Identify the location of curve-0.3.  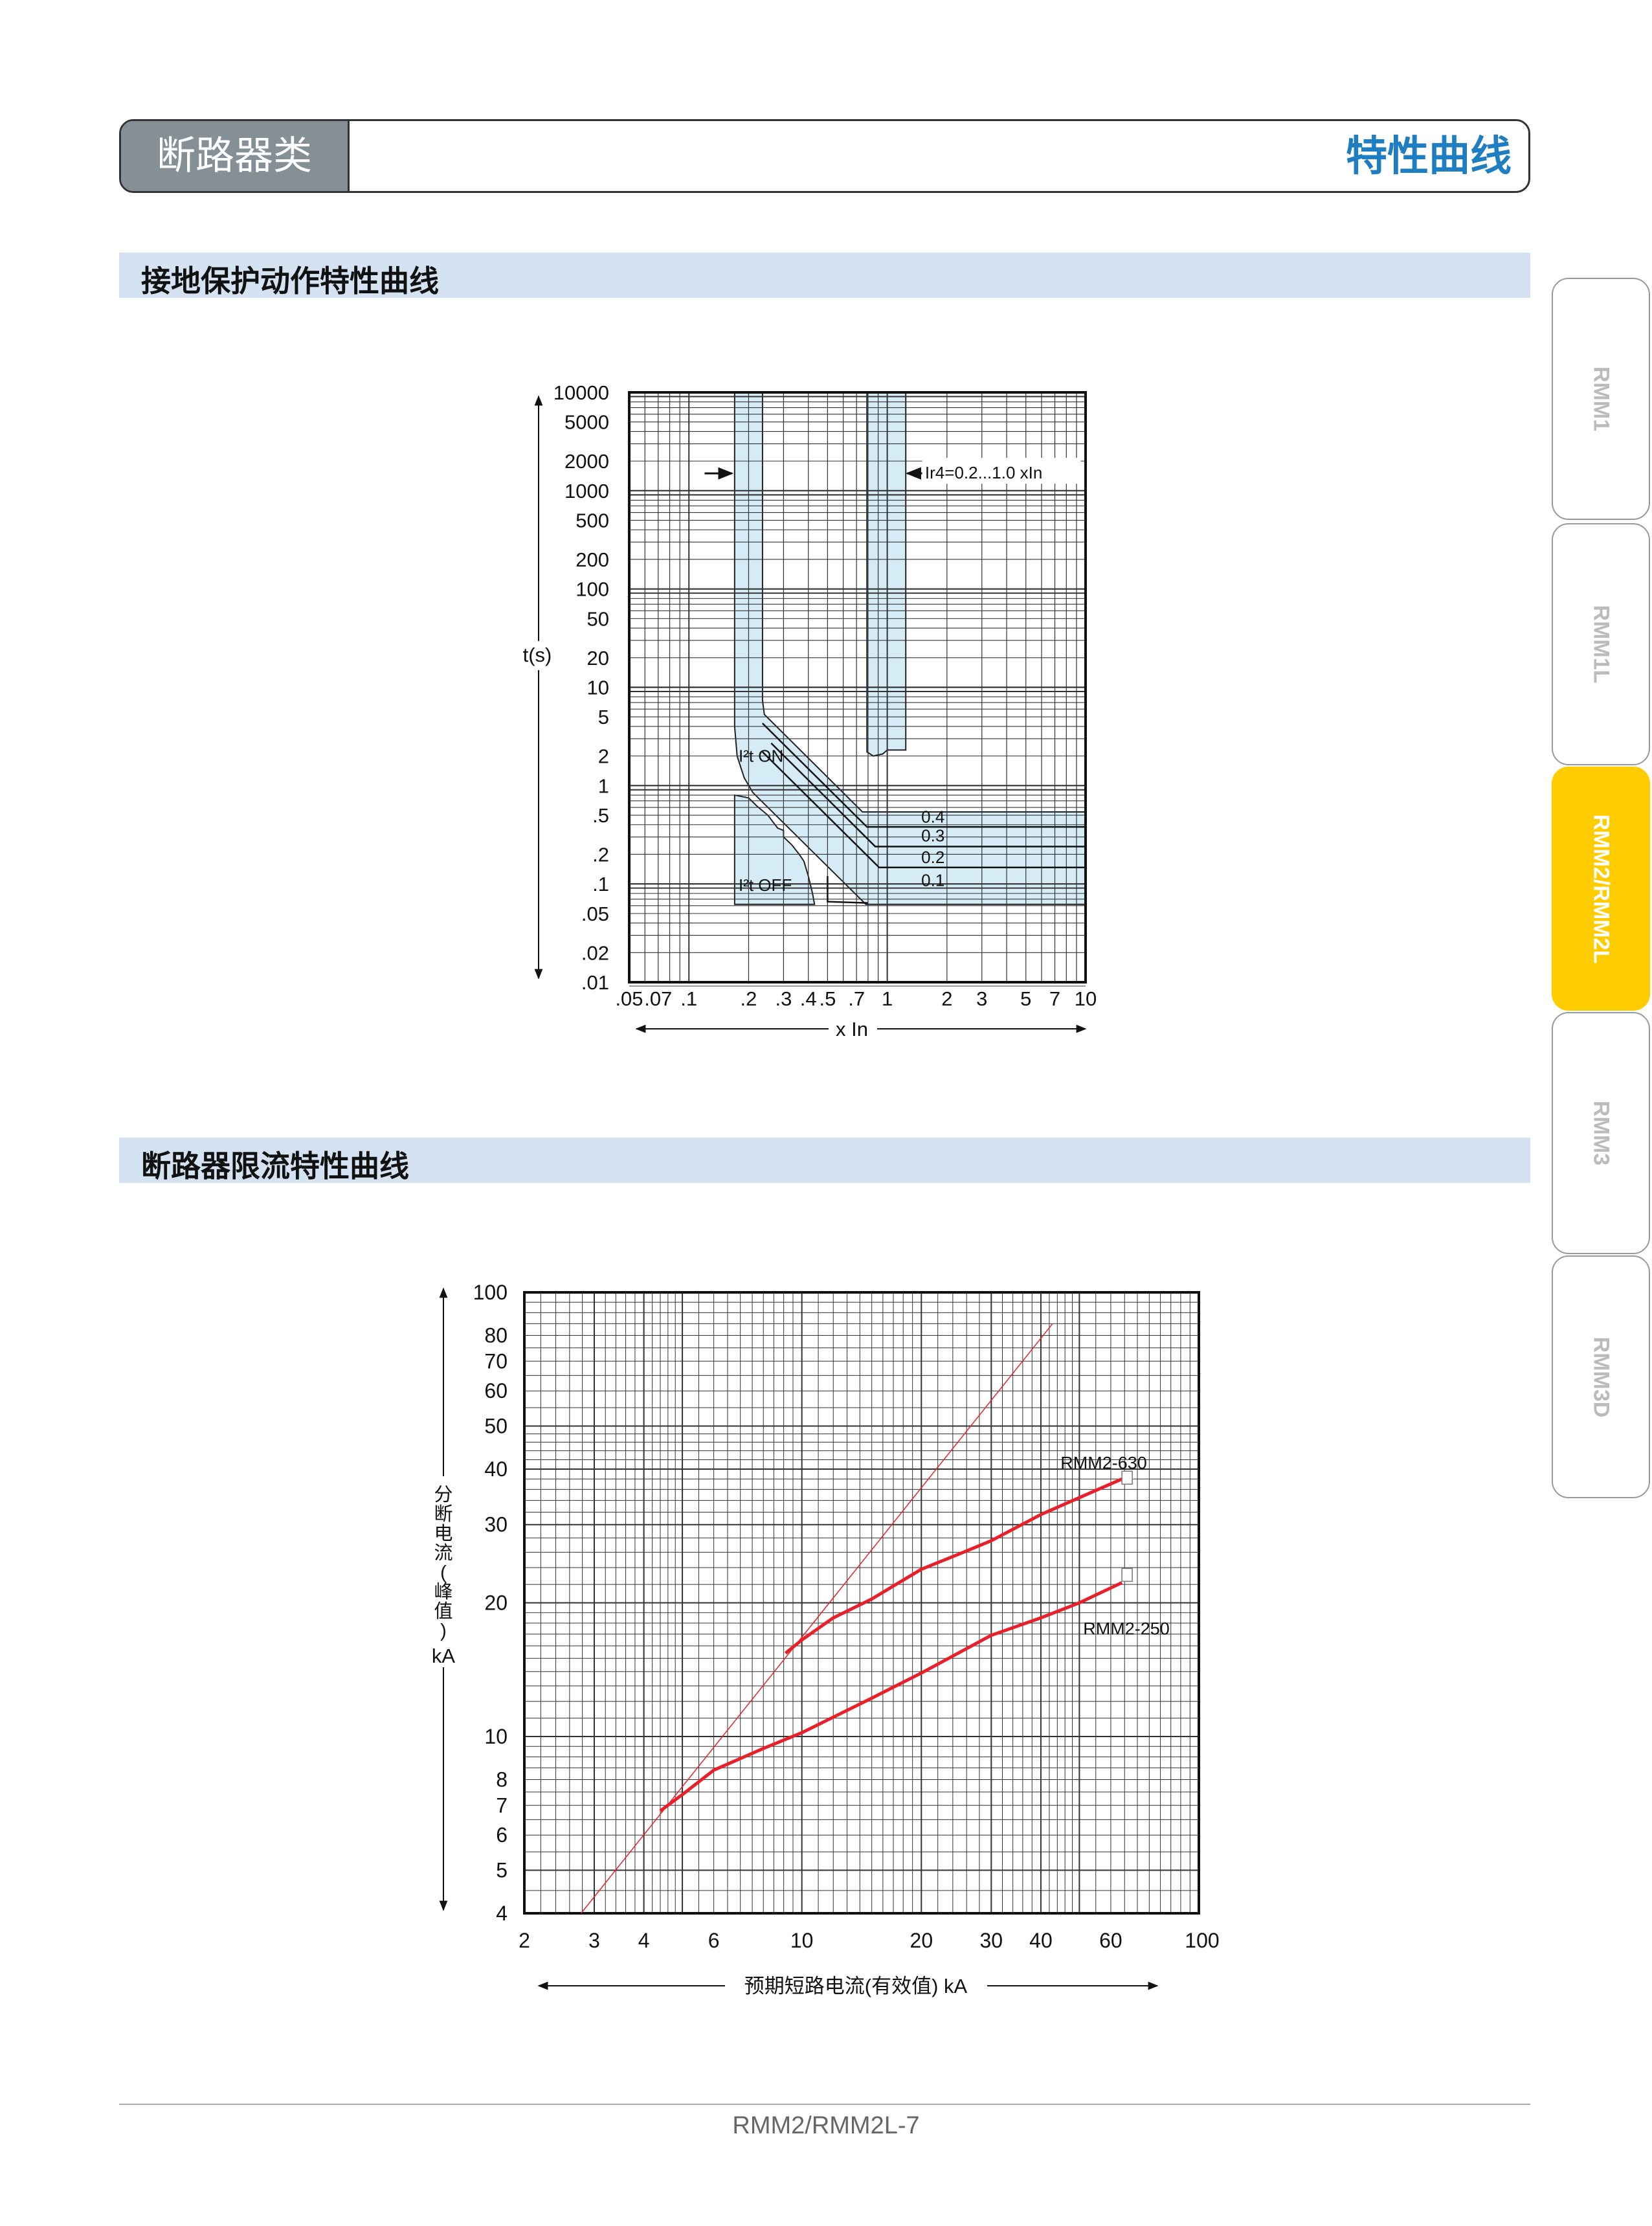
(928, 795).